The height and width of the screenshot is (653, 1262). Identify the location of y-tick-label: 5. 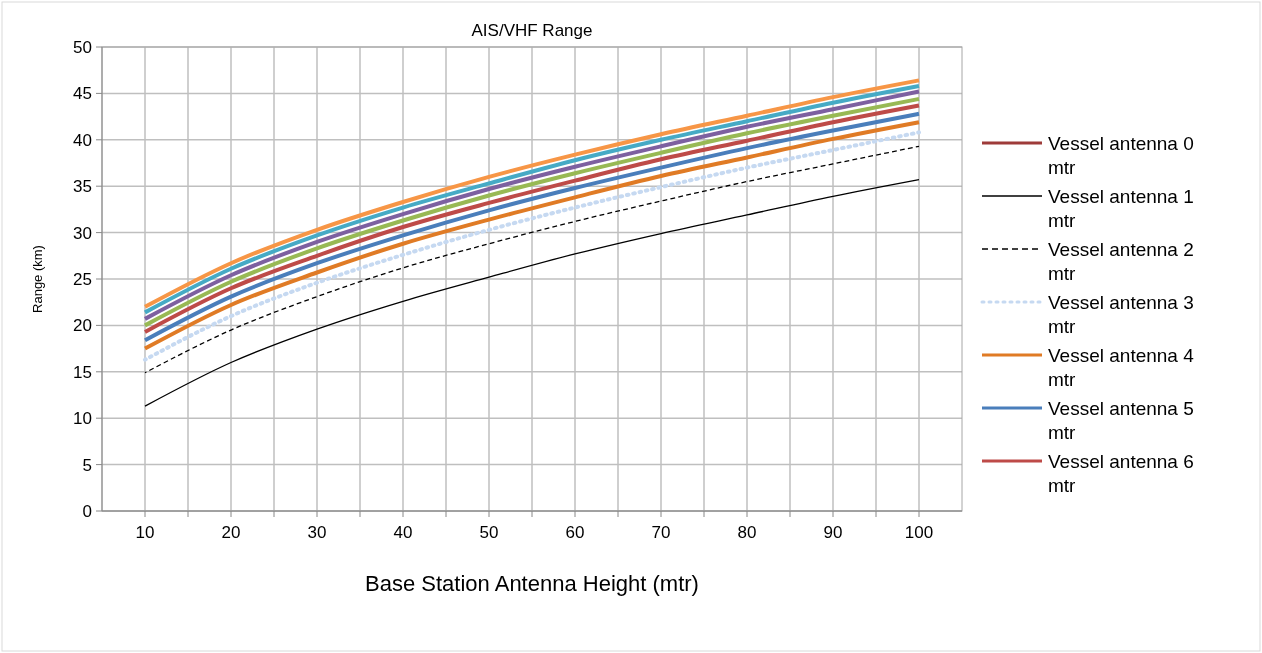
(87, 465).